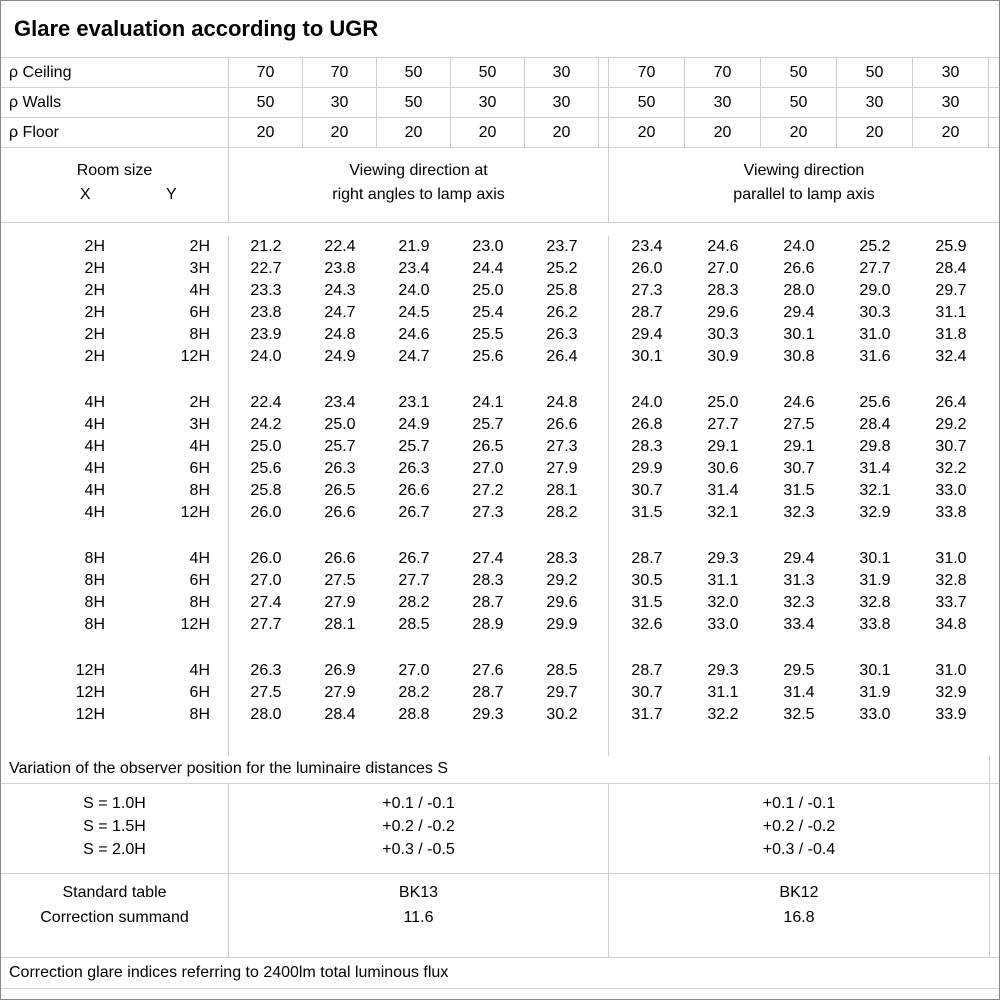  I want to click on ugr-value: 26.8, so click(647, 424).